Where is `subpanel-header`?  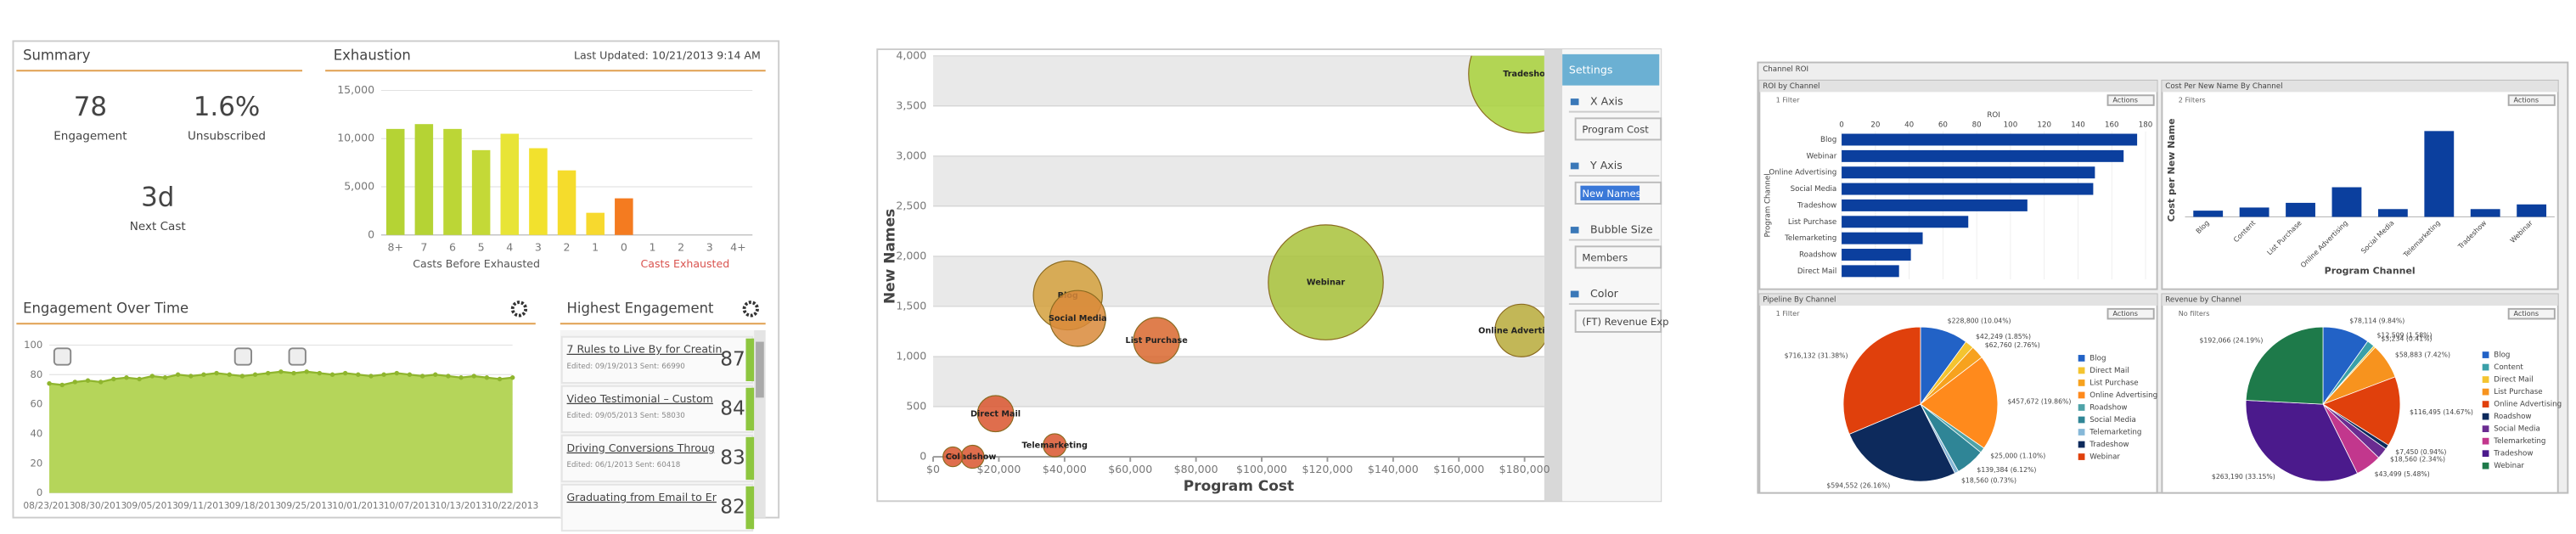 subpanel-header is located at coordinates (1958, 86).